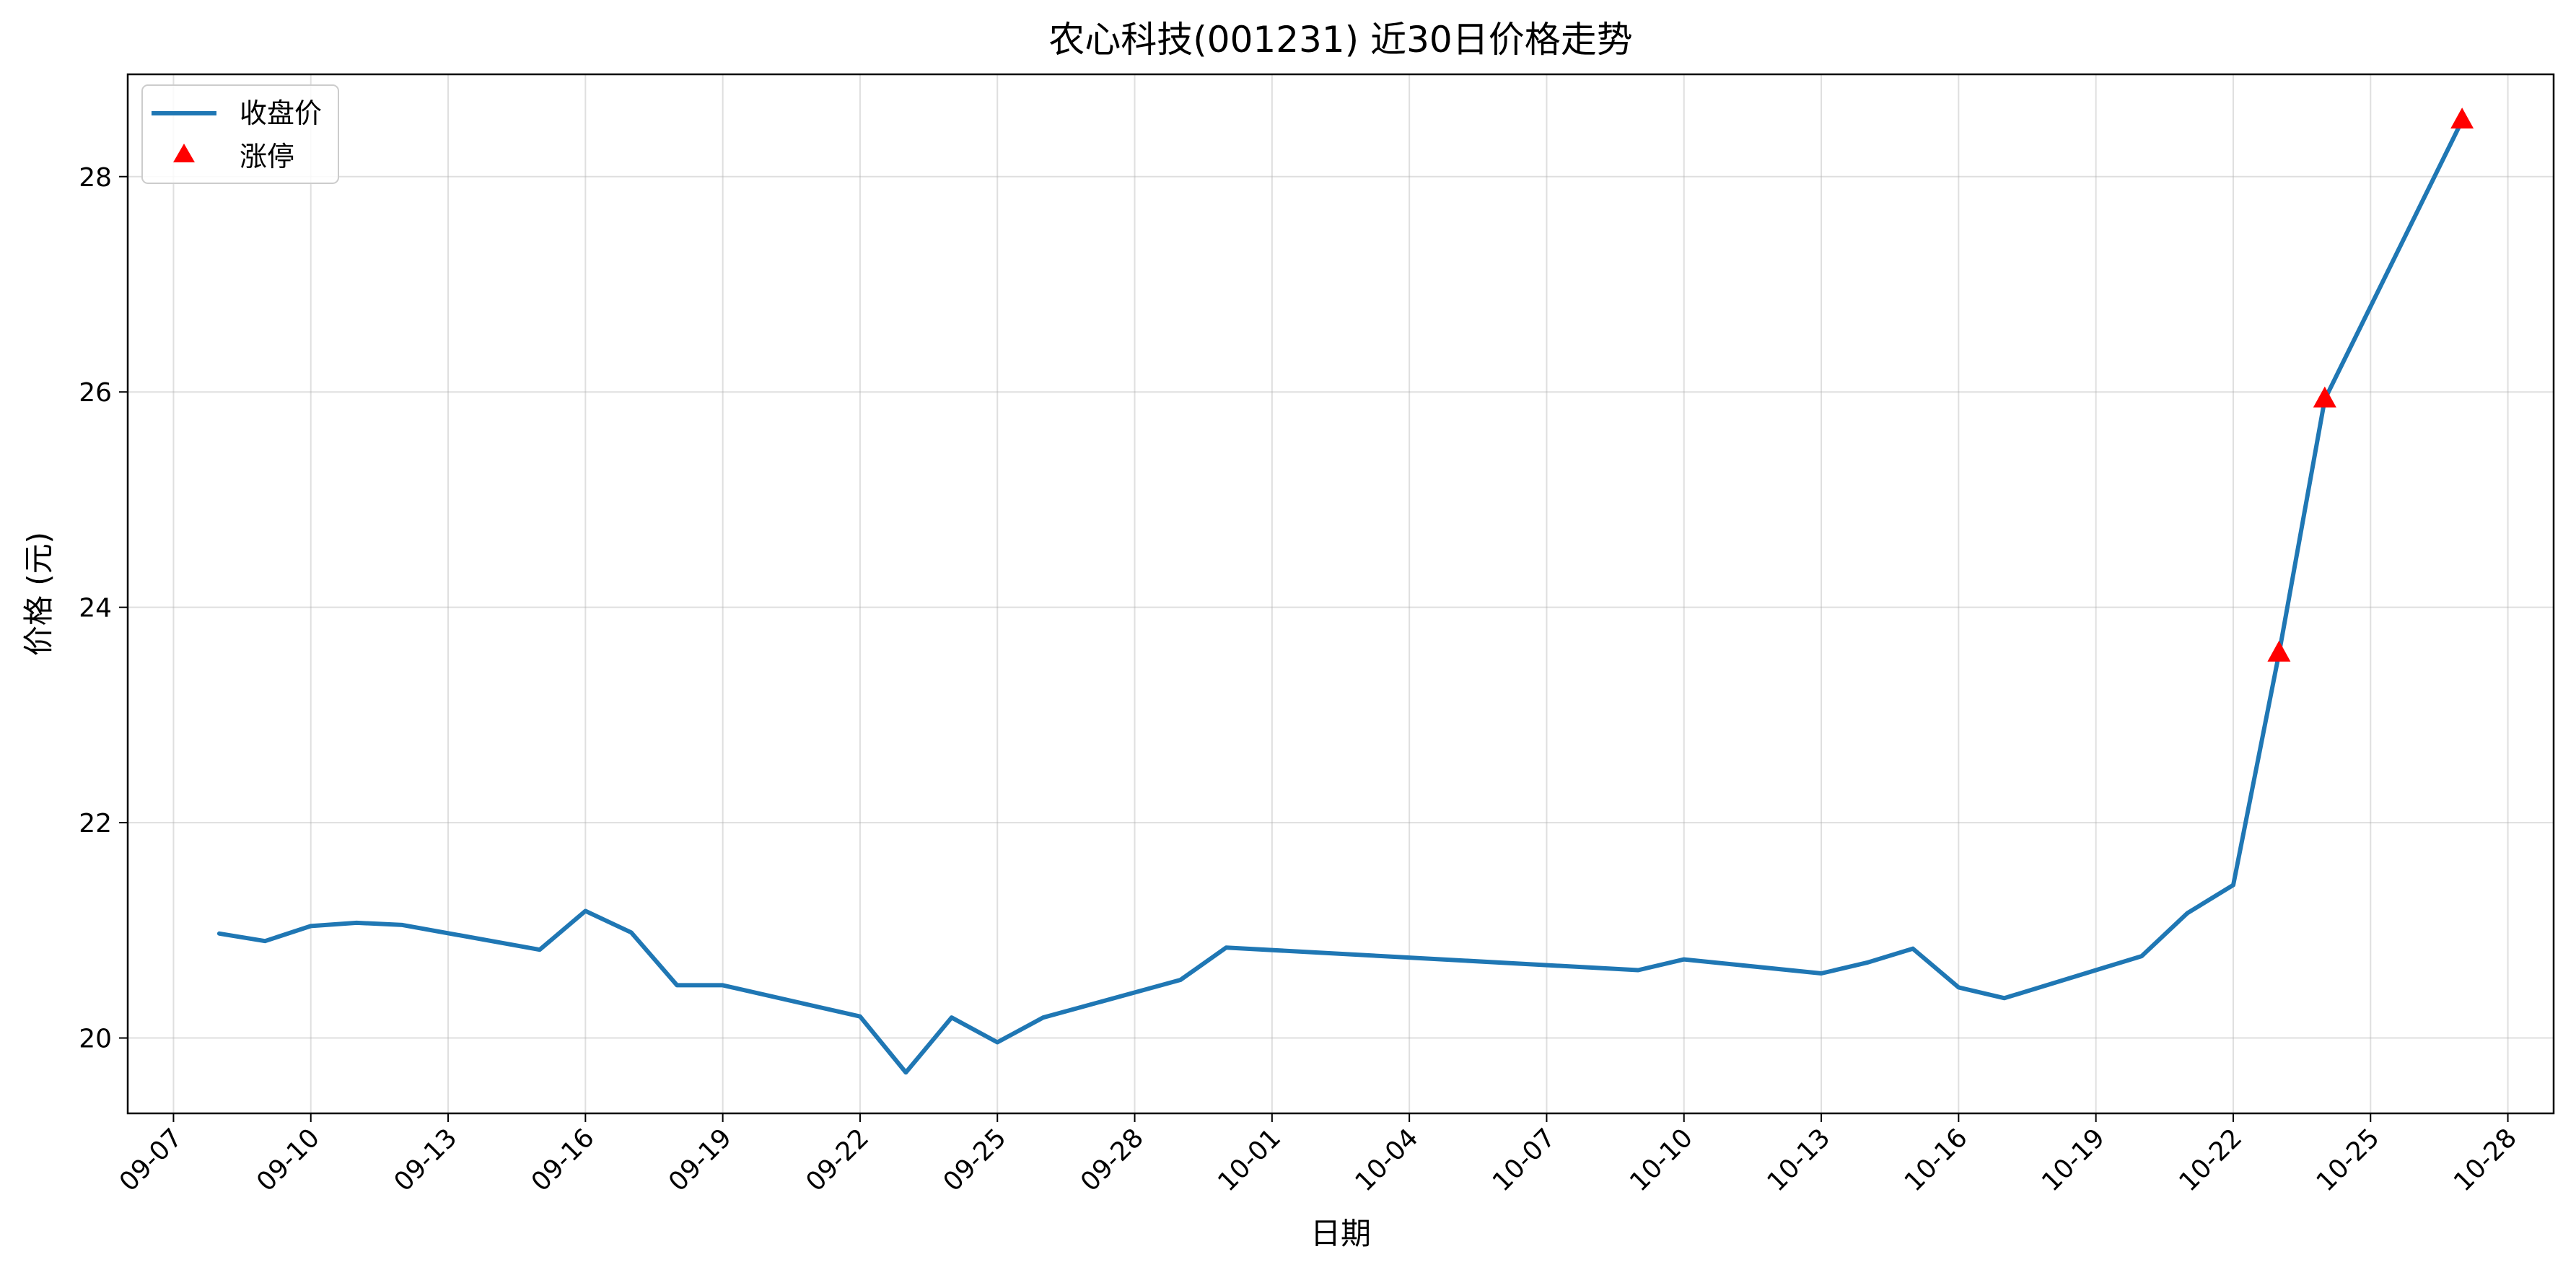 The width and height of the screenshot is (2576, 1275). Describe the element at coordinates (1340, 1233) in the screenshot. I see `x-axis-label: 日期` at that location.